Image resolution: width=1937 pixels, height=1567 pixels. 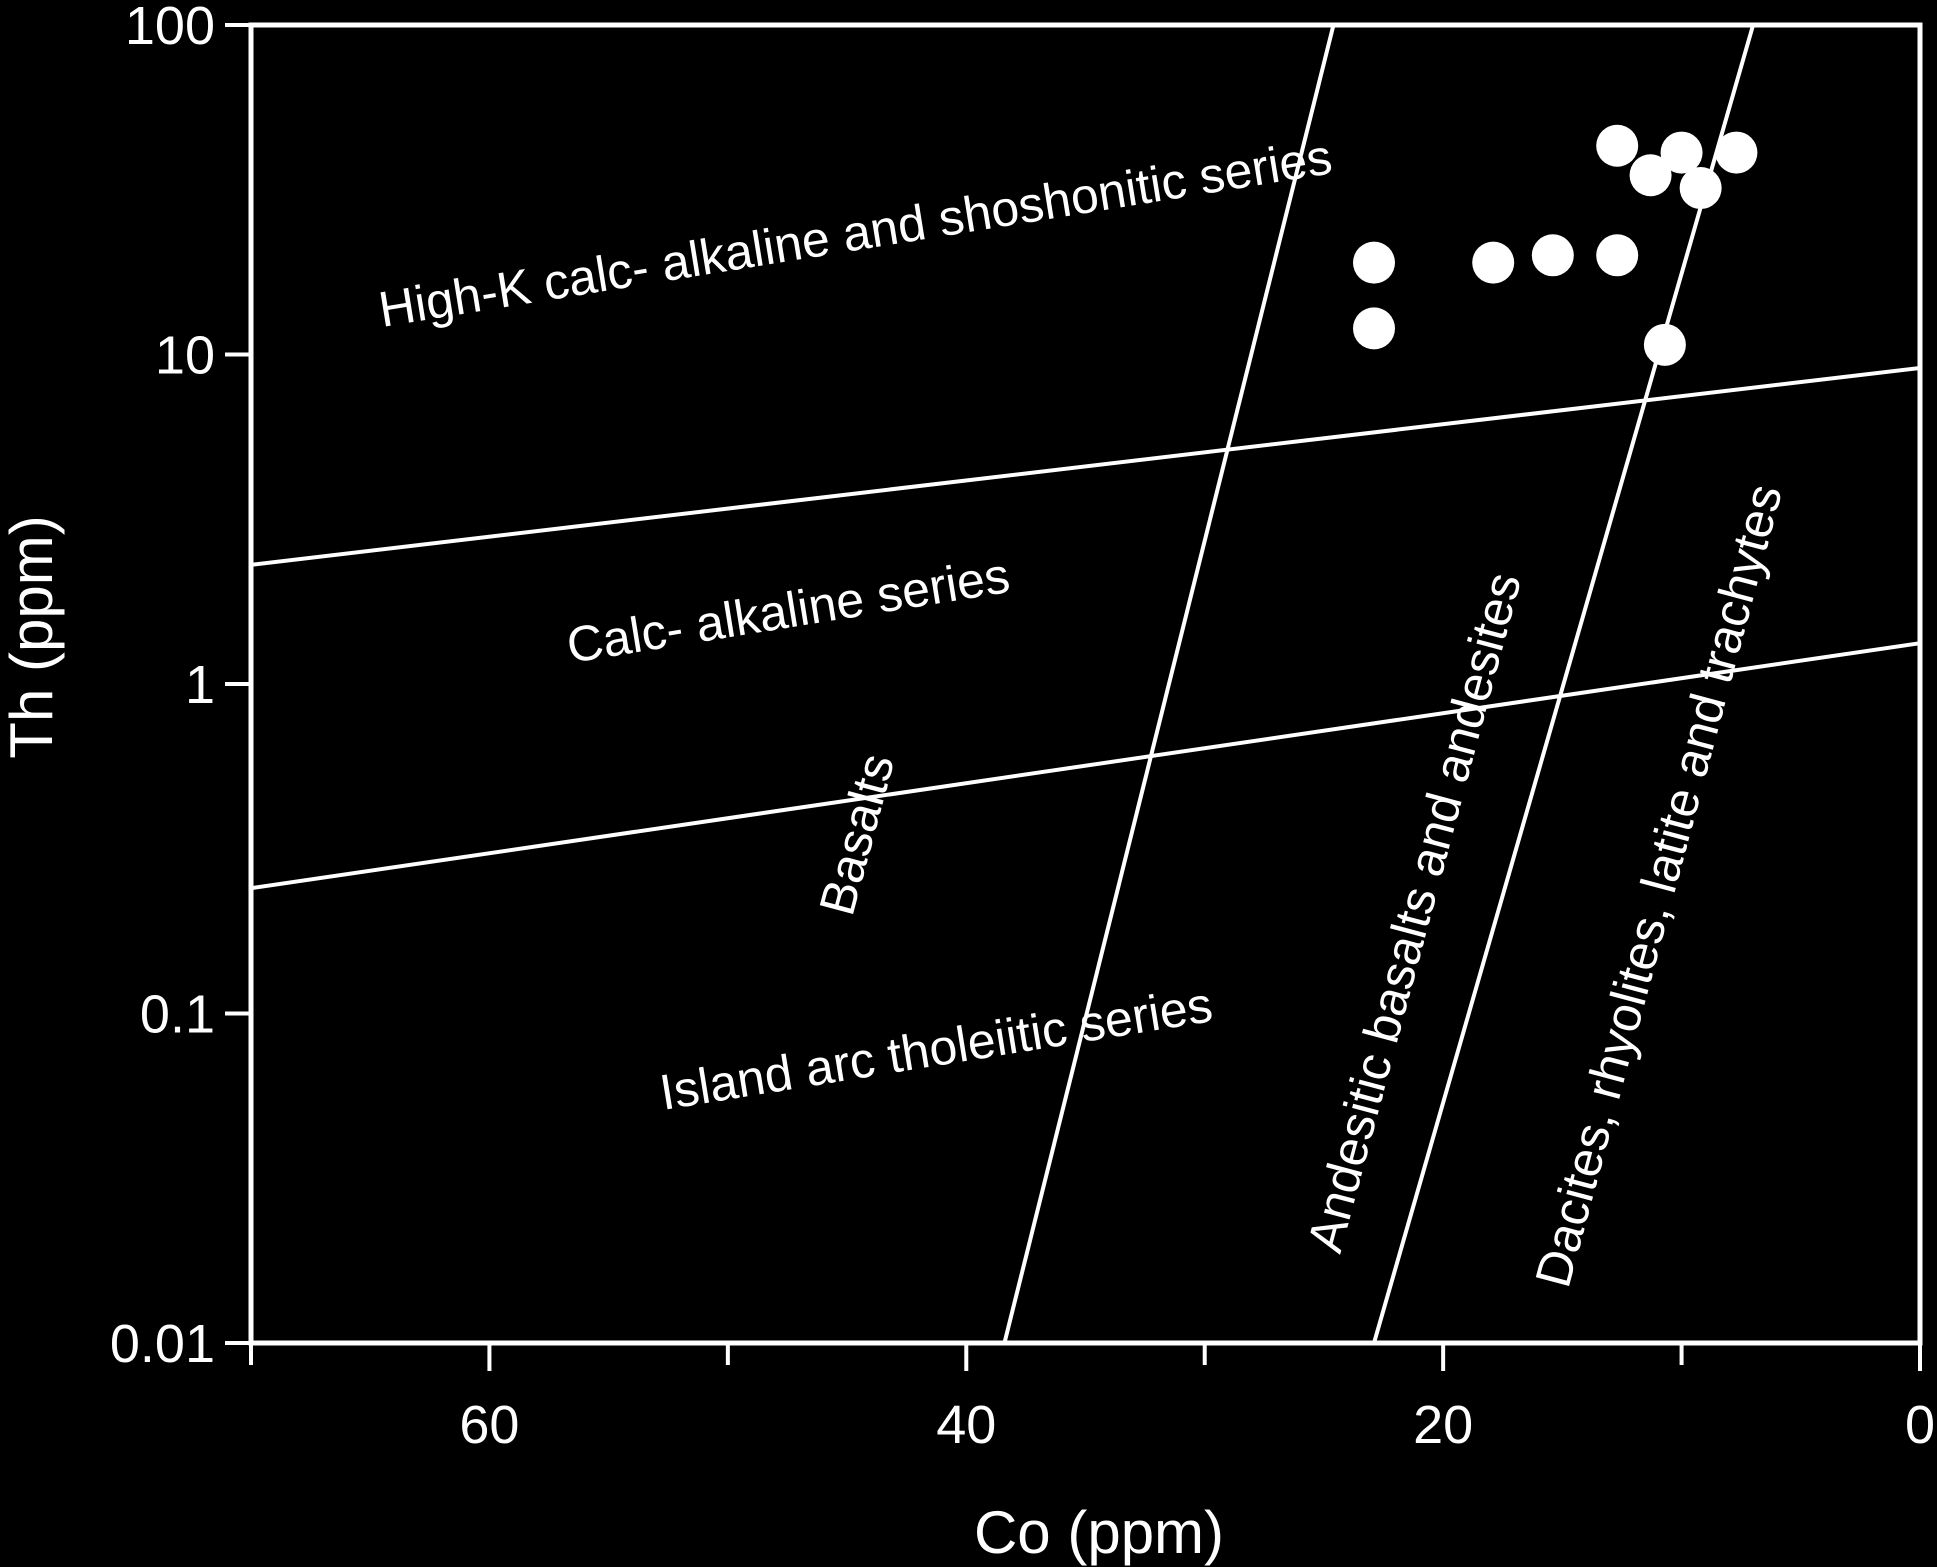 What do you see at coordinates (966, 1425) in the screenshot?
I see `x-tick-label-40: 40` at bounding box center [966, 1425].